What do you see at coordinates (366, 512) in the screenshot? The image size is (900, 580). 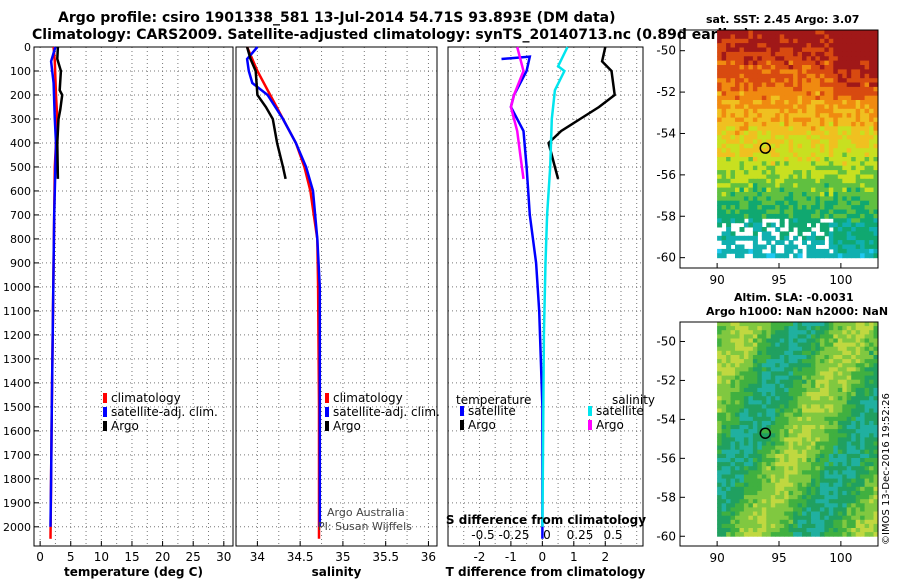 I see `annotation-line1: Argo Australia` at bounding box center [366, 512].